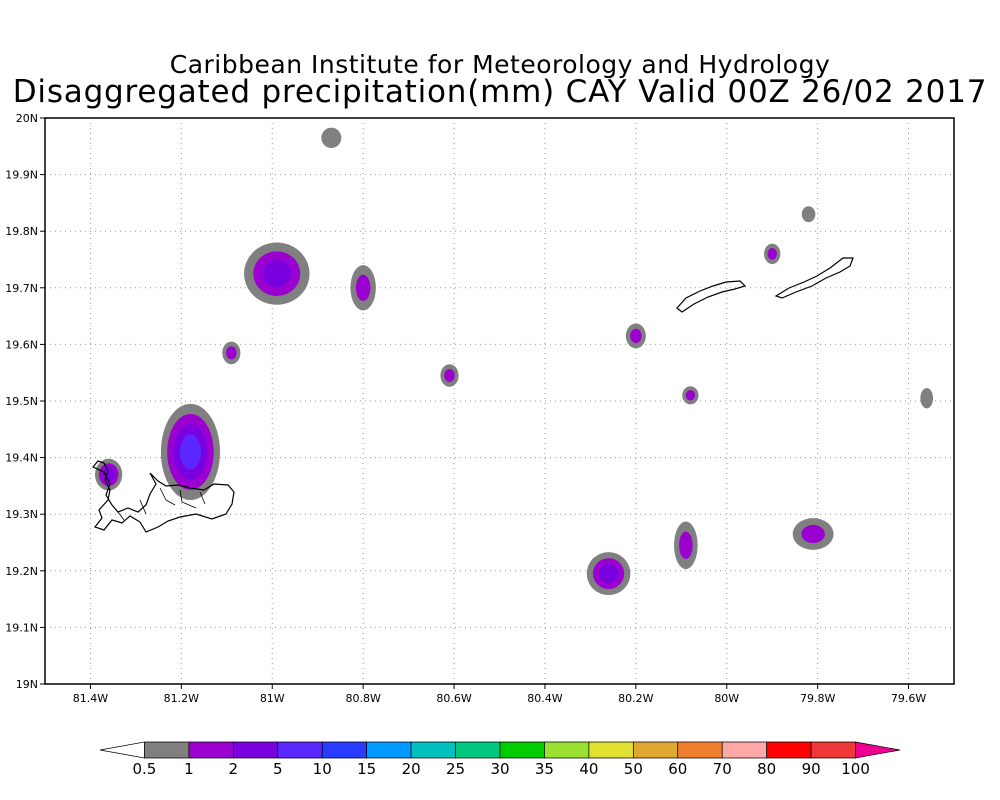 Image resolution: width=1000 pixels, height=800 pixels. Describe the element at coordinates (161, 504) in the screenshot. I see `grand-cayman-inner-lines` at that location.